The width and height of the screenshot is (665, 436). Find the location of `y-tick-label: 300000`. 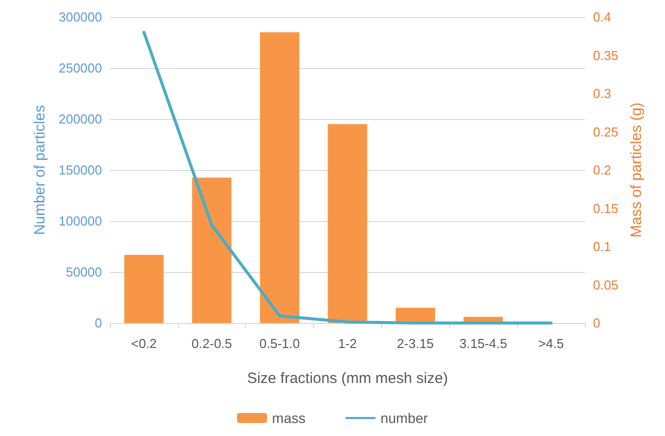

y-tick-label: 300000 is located at coordinates (80, 17).